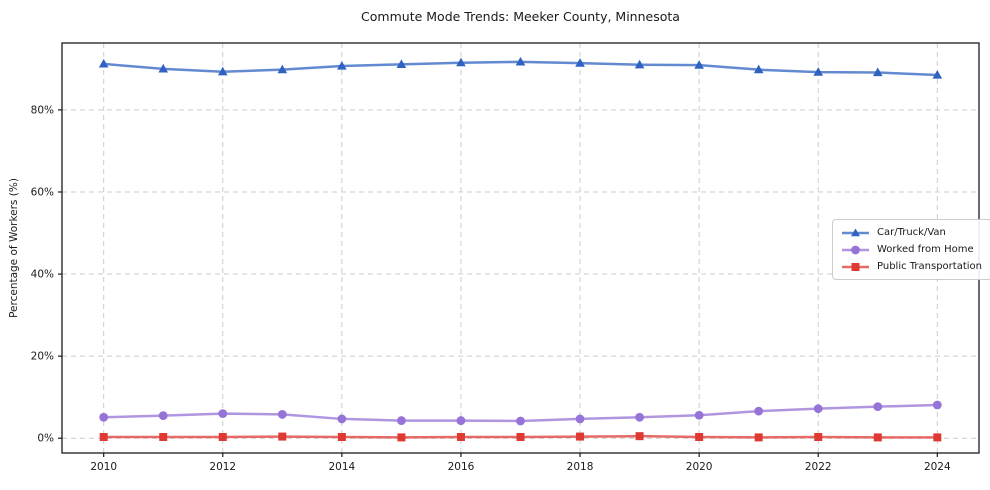 This screenshot has width=990, height=490. I want to click on triangle-marker-icon, so click(855, 232).